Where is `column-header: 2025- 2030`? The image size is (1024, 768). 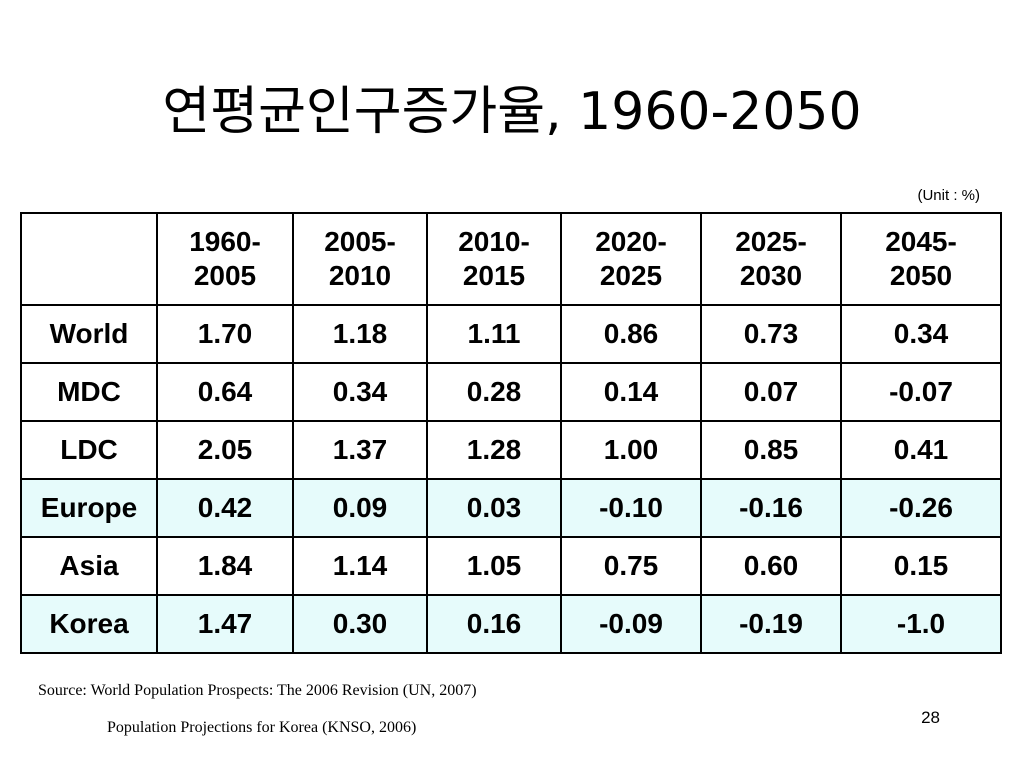 column-header: 2025- 2030 is located at coordinates (771, 259).